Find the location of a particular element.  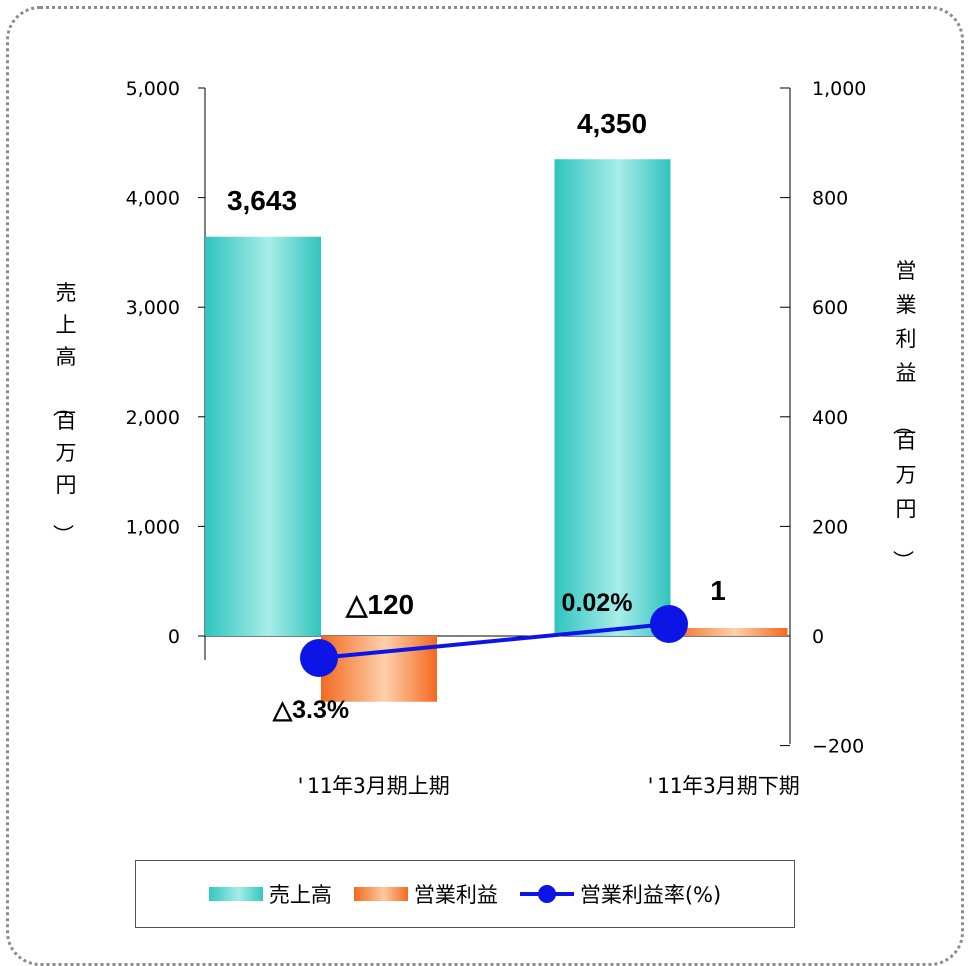

category-labels: '11年3月期上期 '11年3月期下期 is located at coordinates (547, 786).